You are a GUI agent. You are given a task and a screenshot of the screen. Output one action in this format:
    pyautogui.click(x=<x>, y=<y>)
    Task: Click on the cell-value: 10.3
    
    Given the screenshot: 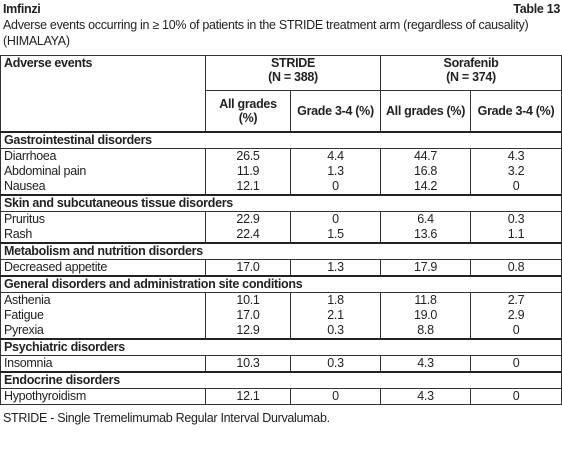 What is the action you would take?
    pyautogui.click(x=248, y=364)
    